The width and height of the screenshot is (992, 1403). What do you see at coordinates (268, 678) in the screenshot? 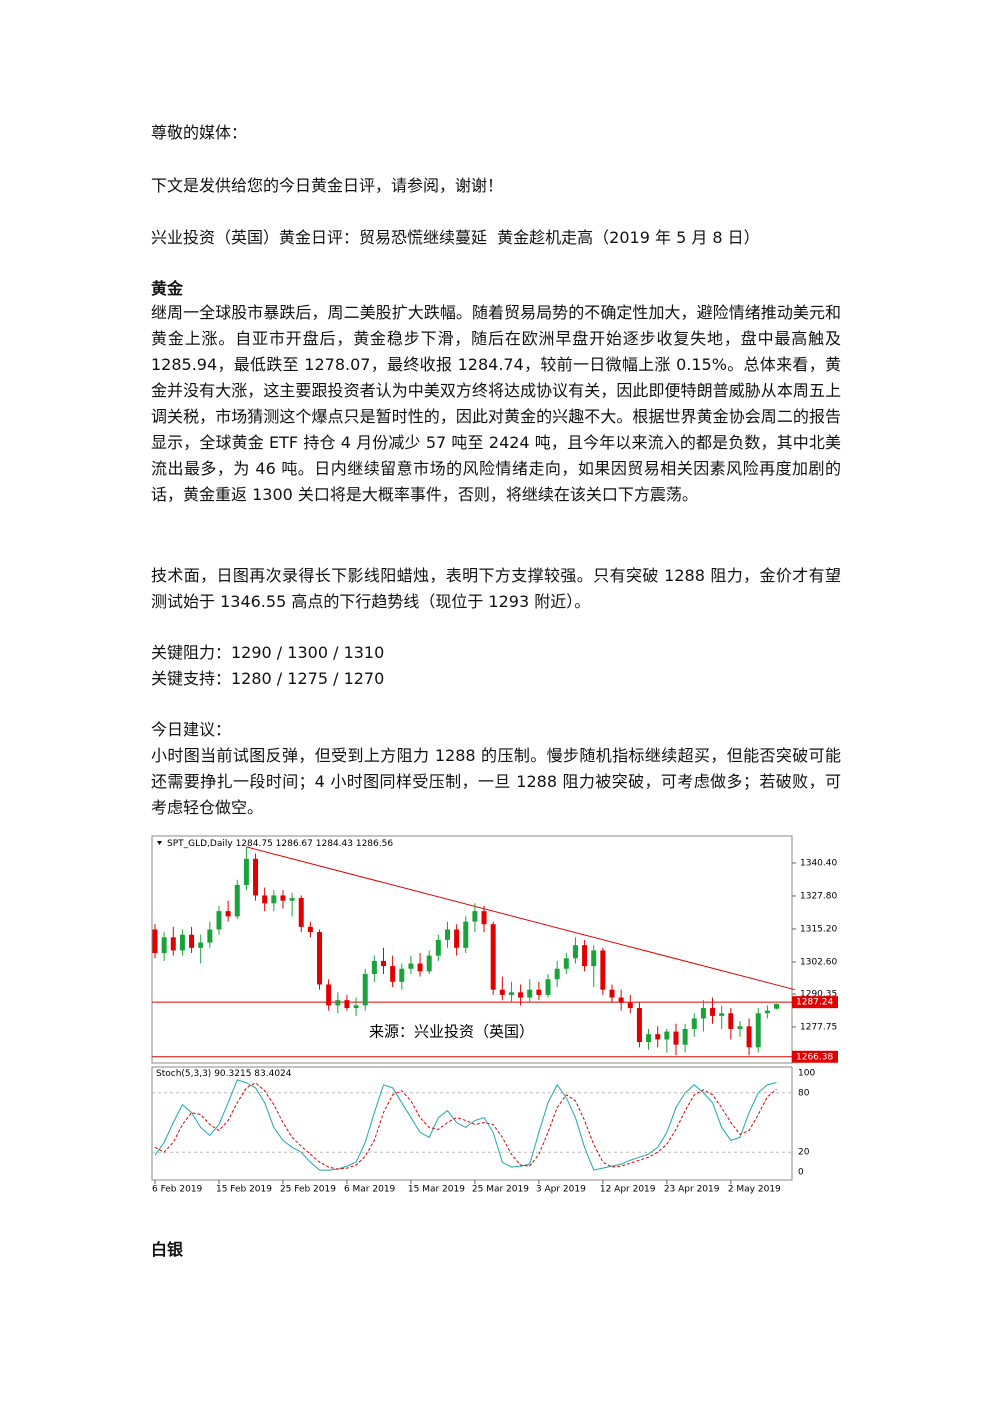
I see `support: 关键支持：1280 / 1275 / 1270` at bounding box center [268, 678].